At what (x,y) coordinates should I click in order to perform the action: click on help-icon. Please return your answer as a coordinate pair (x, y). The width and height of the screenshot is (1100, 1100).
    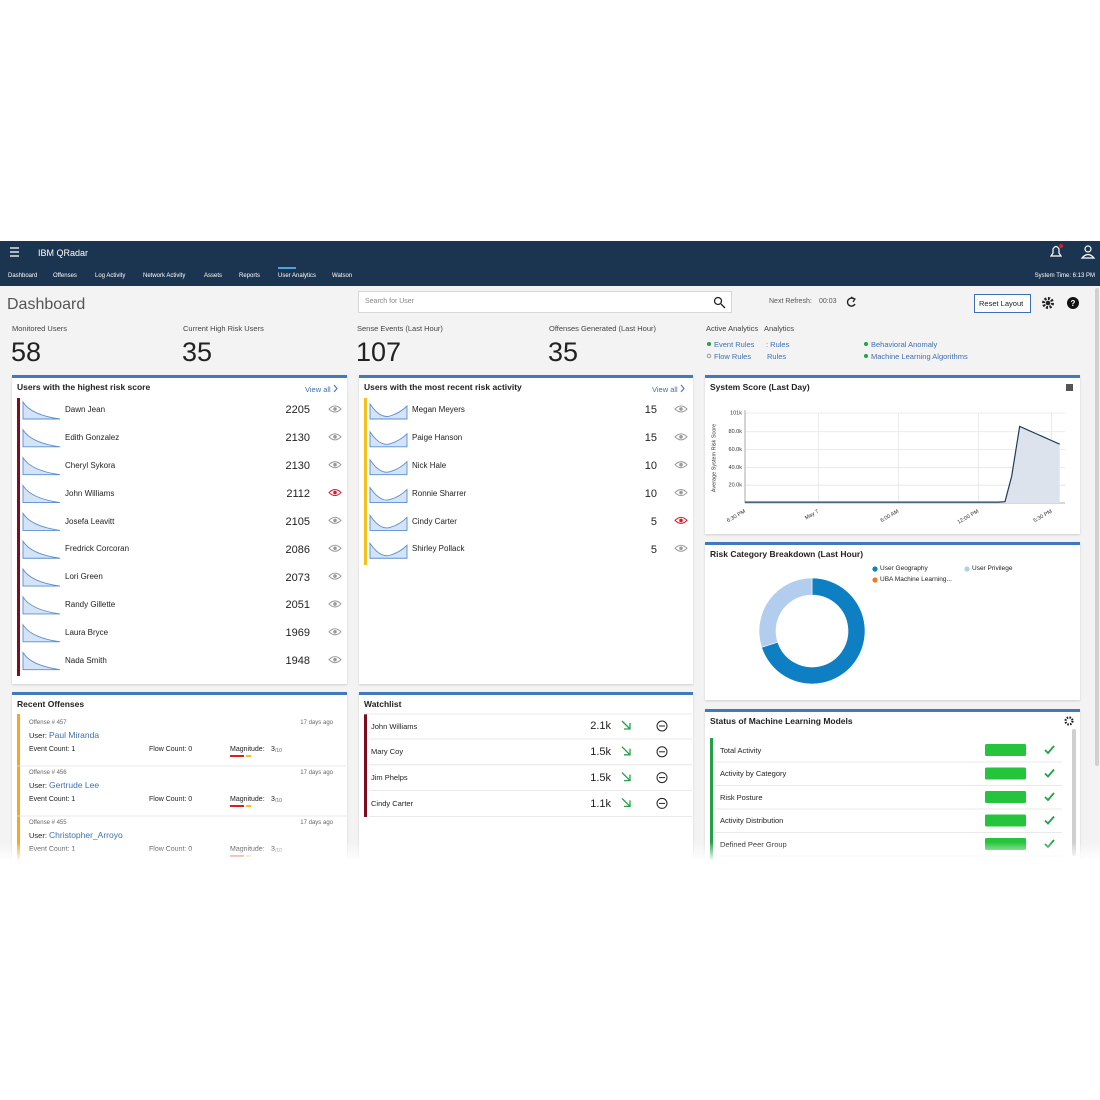
    Looking at the image, I should click on (1073, 303).